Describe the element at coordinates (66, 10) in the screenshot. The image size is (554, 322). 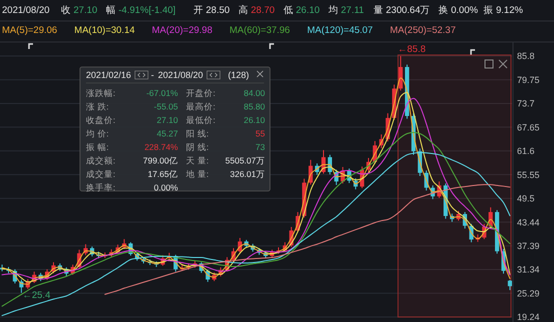
I see `text: 收` at that location.